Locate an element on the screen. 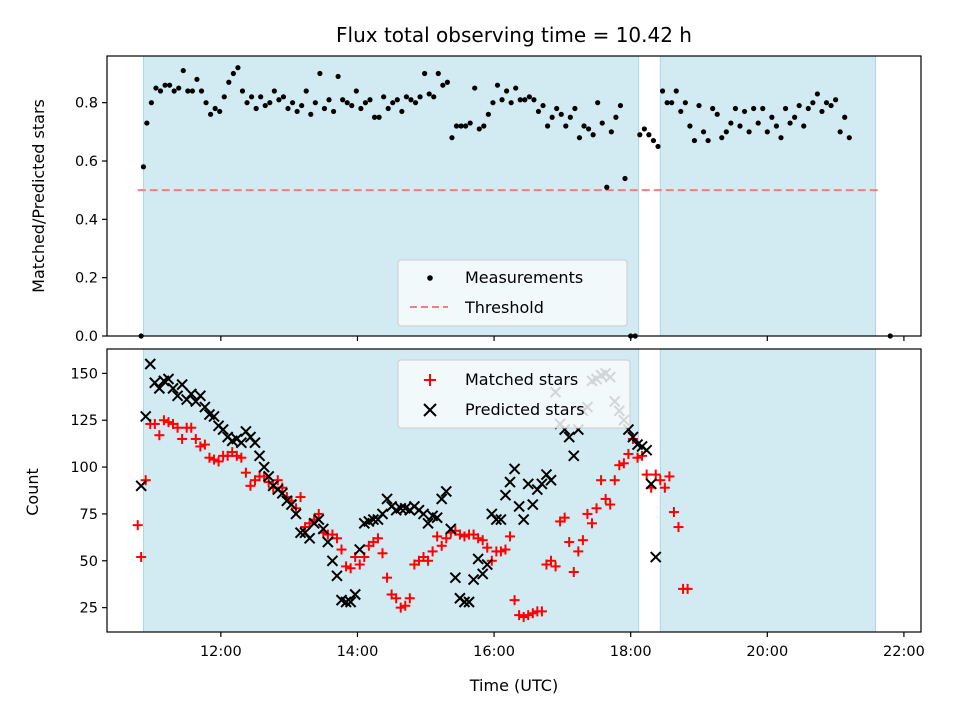 The width and height of the screenshot is (960, 720). x-tick-label: 12:00 is located at coordinates (221, 652).